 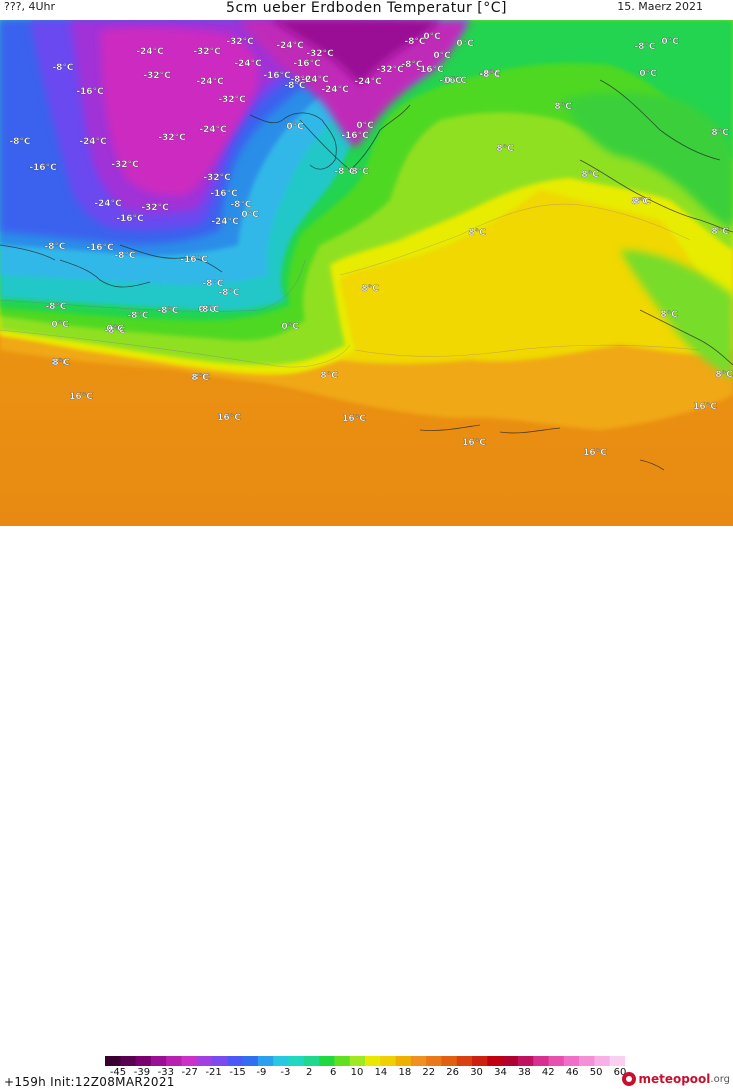 I want to click on colorbar-tick-label: 50, so click(x=596, y=1072).